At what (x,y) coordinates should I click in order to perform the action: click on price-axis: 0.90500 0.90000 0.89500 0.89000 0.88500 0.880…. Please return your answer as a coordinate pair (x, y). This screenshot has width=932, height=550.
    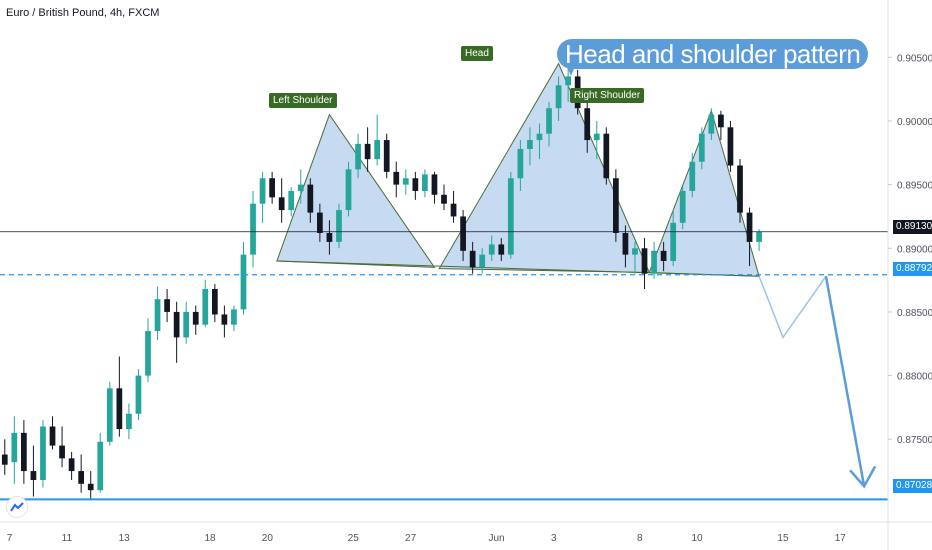
    Looking at the image, I should click on (909, 275).